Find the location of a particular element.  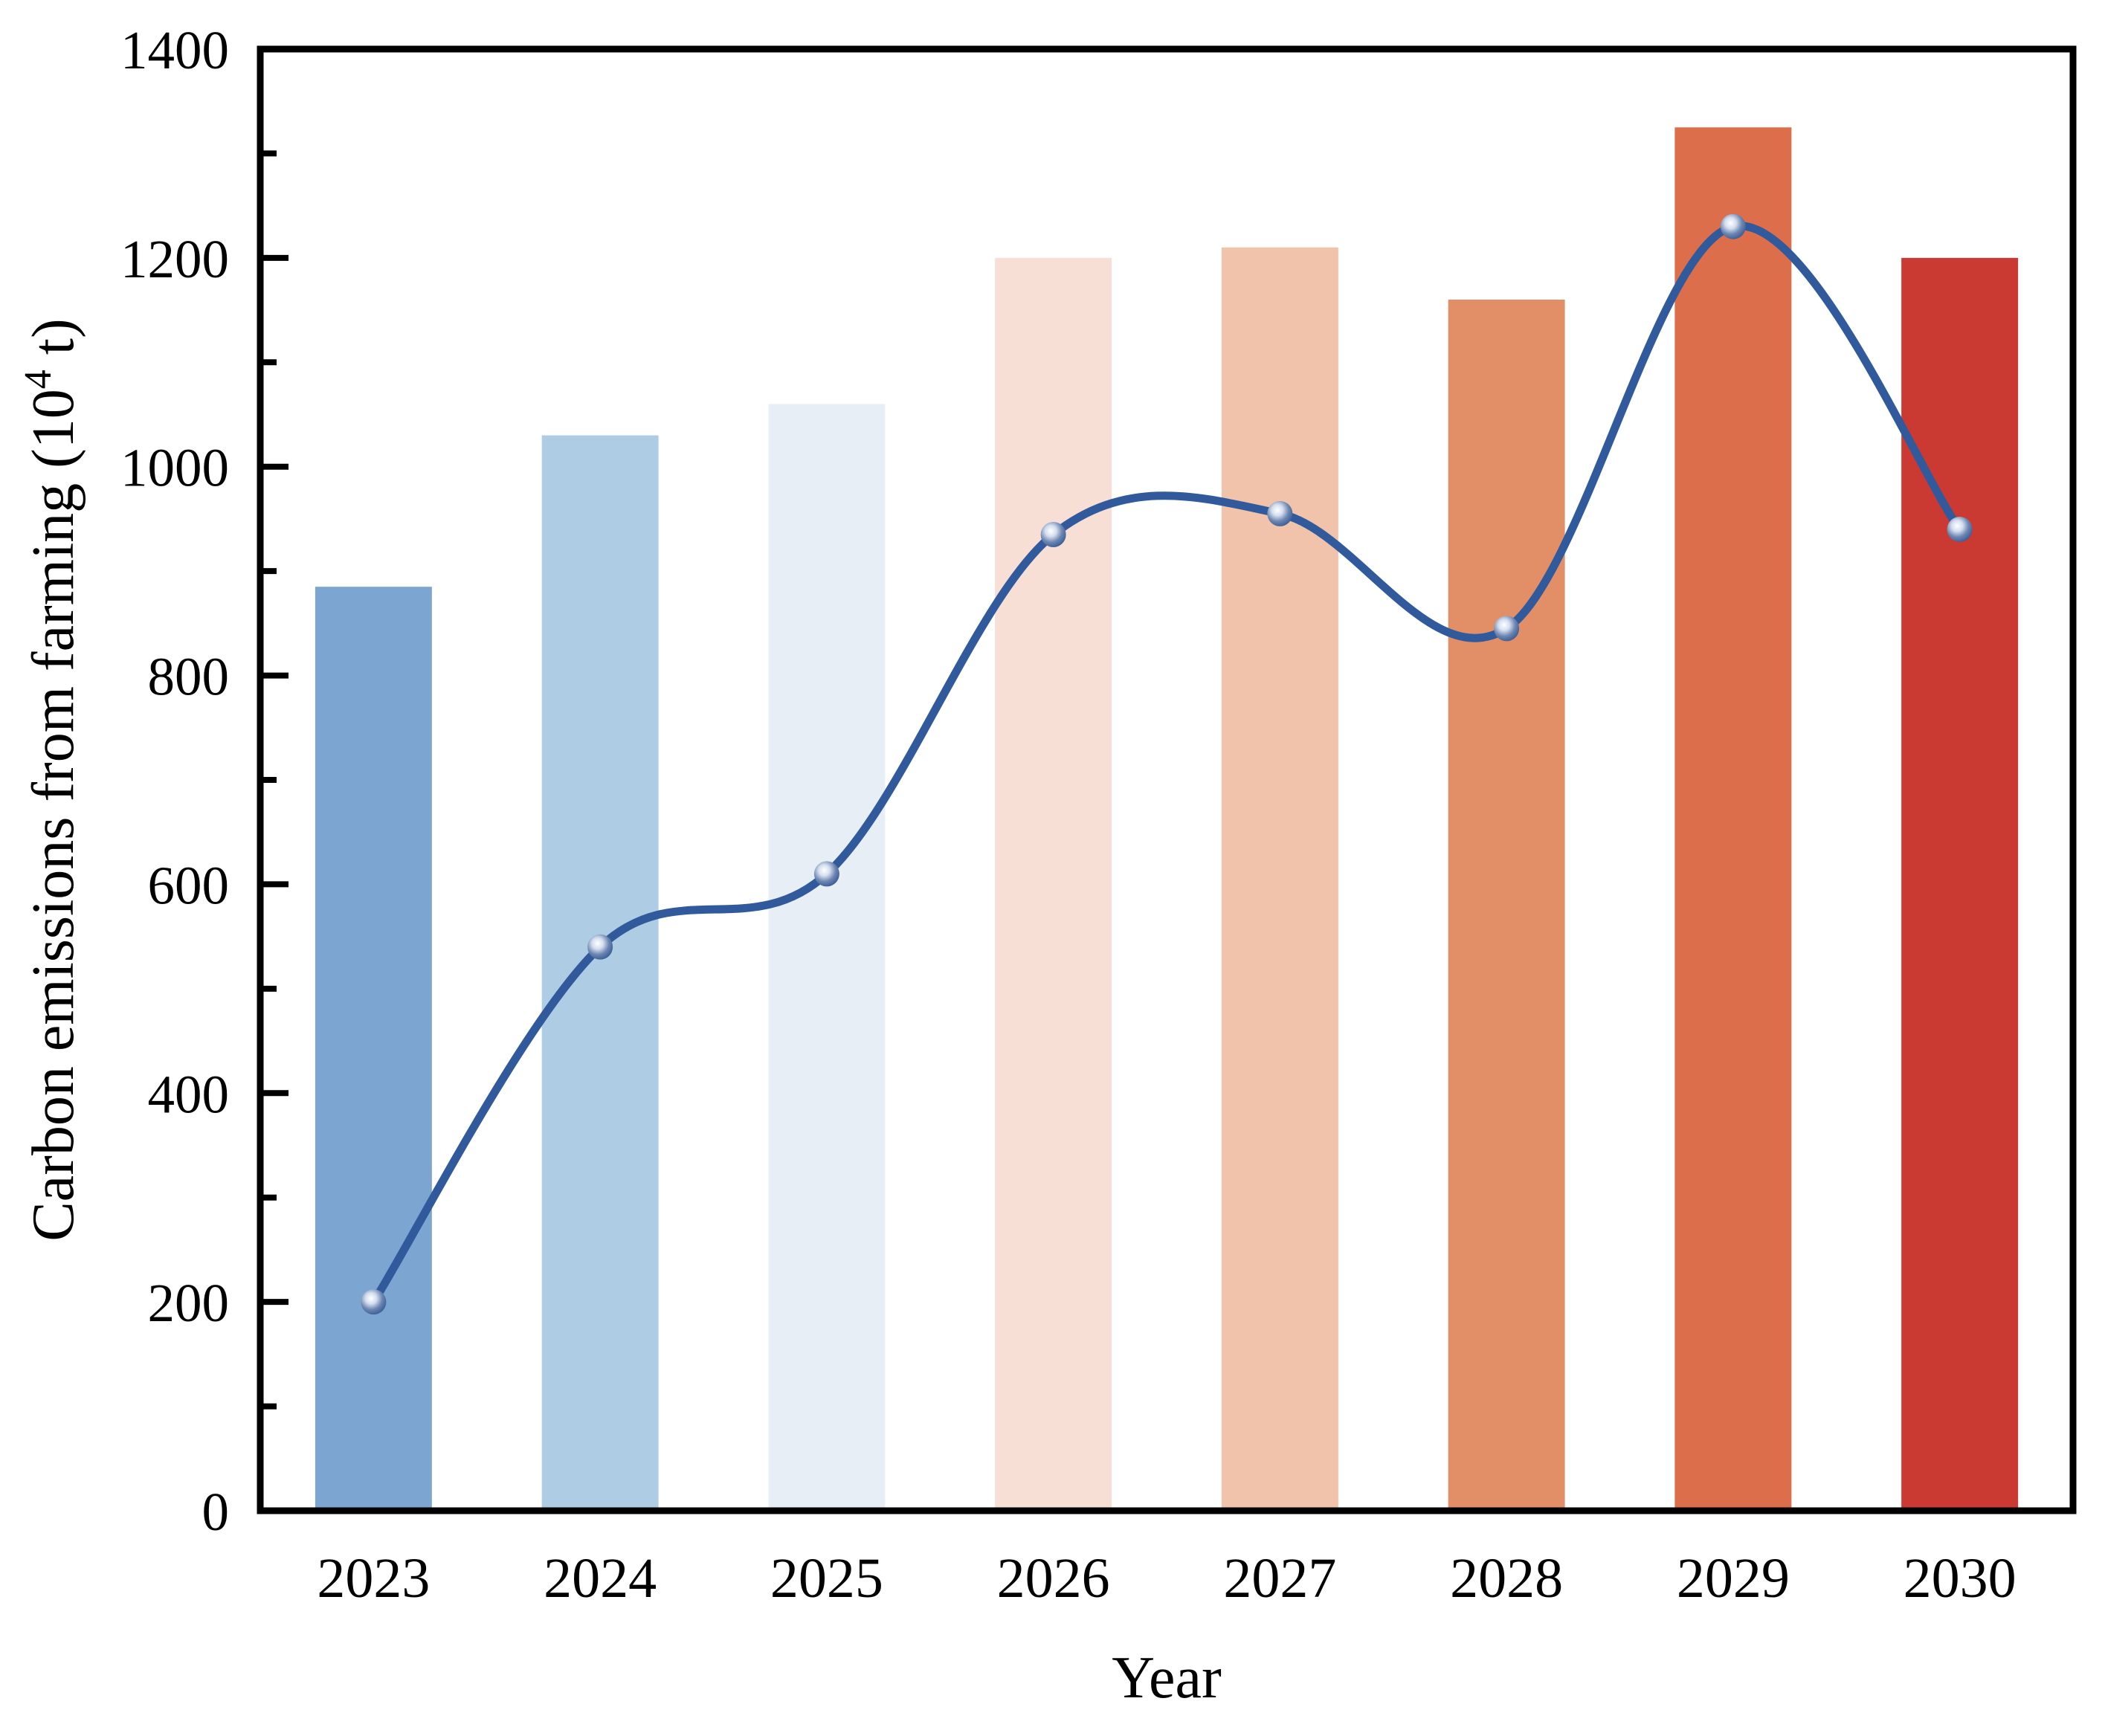

x-tick-label: 2026 is located at coordinates (1053, 1578).